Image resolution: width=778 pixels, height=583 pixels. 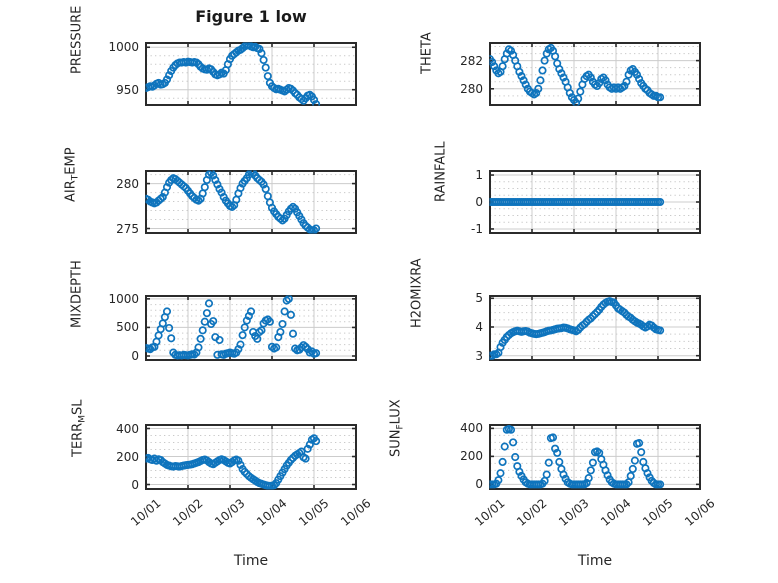 I want to click on x-tick-label-right: 10/02, so click(x=532, y=512).